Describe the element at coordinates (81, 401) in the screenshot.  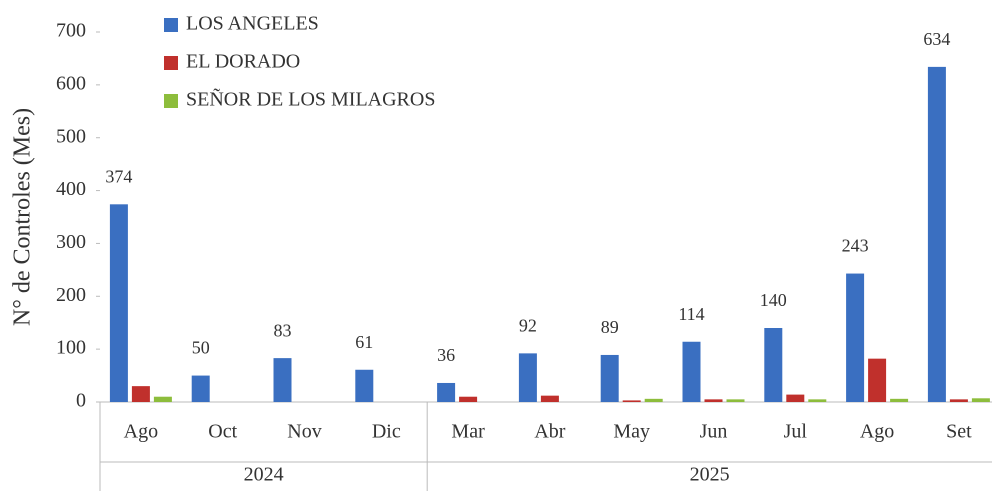
I see `y-tick-label: 0` at that location.